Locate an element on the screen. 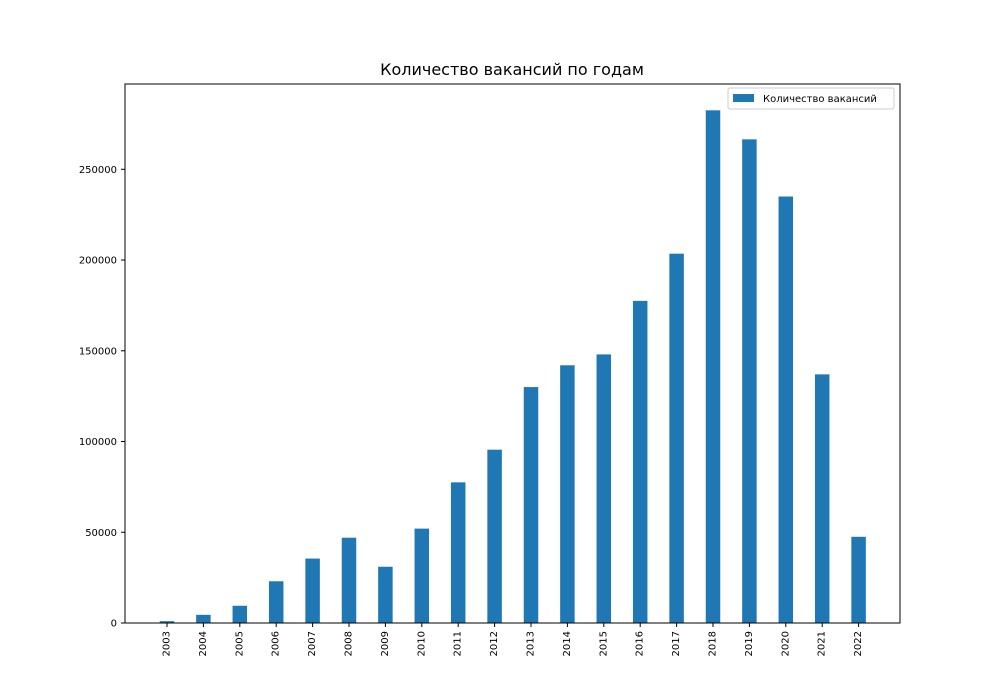  bar-2008 is located at coordinates (349, 580).